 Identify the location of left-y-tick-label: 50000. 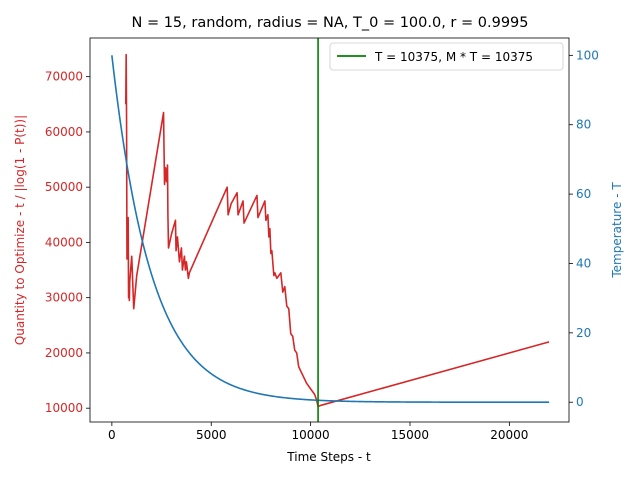
(64, 187).